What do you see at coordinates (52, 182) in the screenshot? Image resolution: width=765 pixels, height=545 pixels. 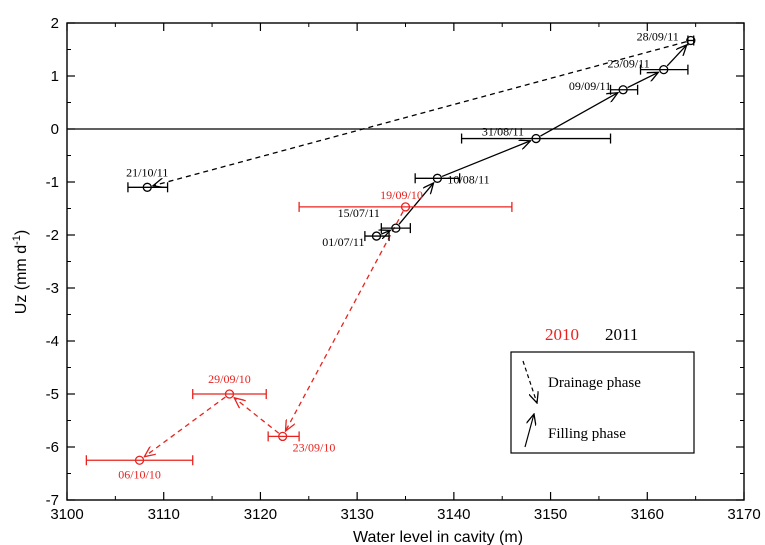 I see `y-tick-label: -1` at bounding box center [52, 182].